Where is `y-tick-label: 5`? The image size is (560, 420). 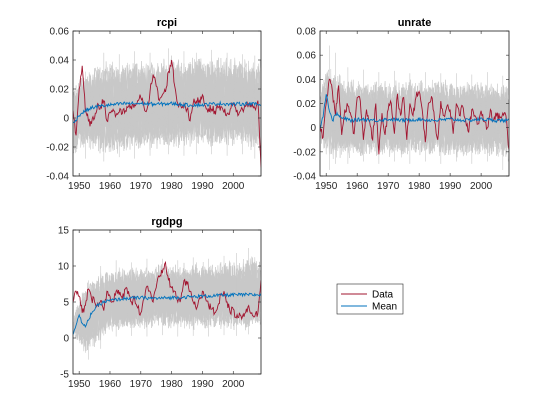
y-tick-label: 5 is located at coordinates (66, 303).